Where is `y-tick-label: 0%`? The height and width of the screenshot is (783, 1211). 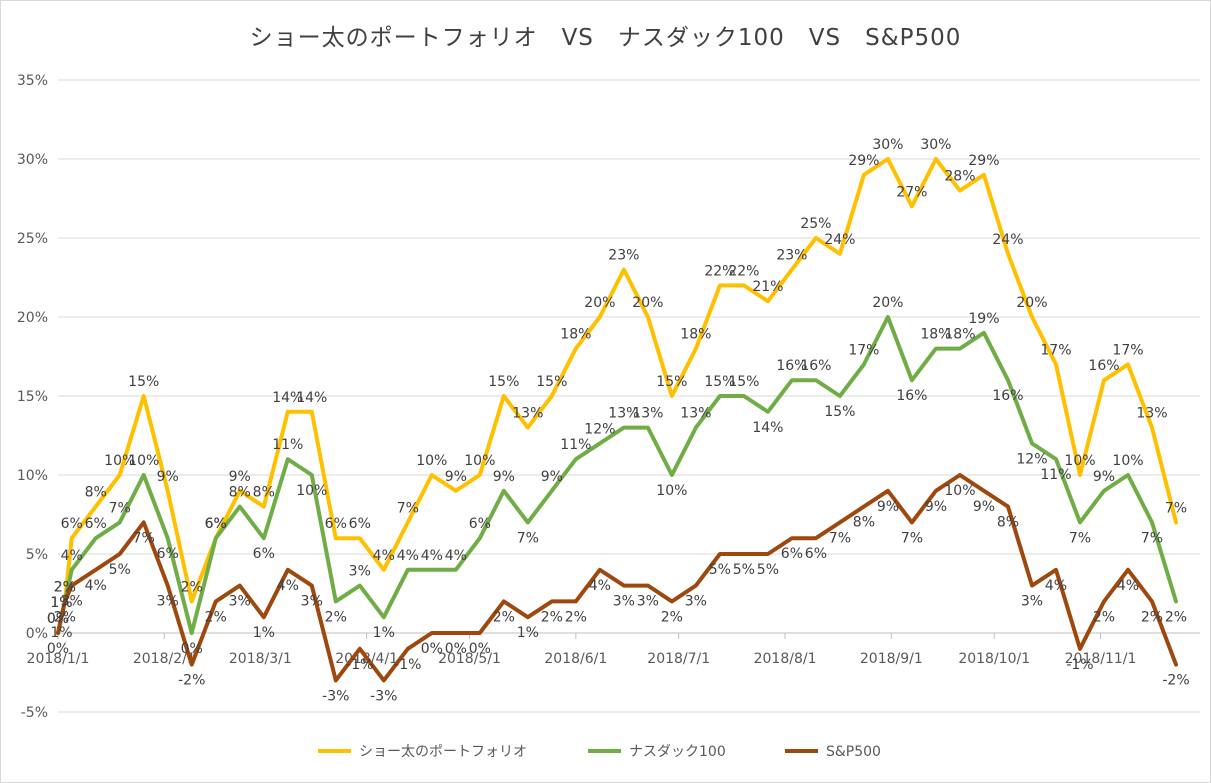
y-tick-label: 0% is located at coordinates (37, 634).